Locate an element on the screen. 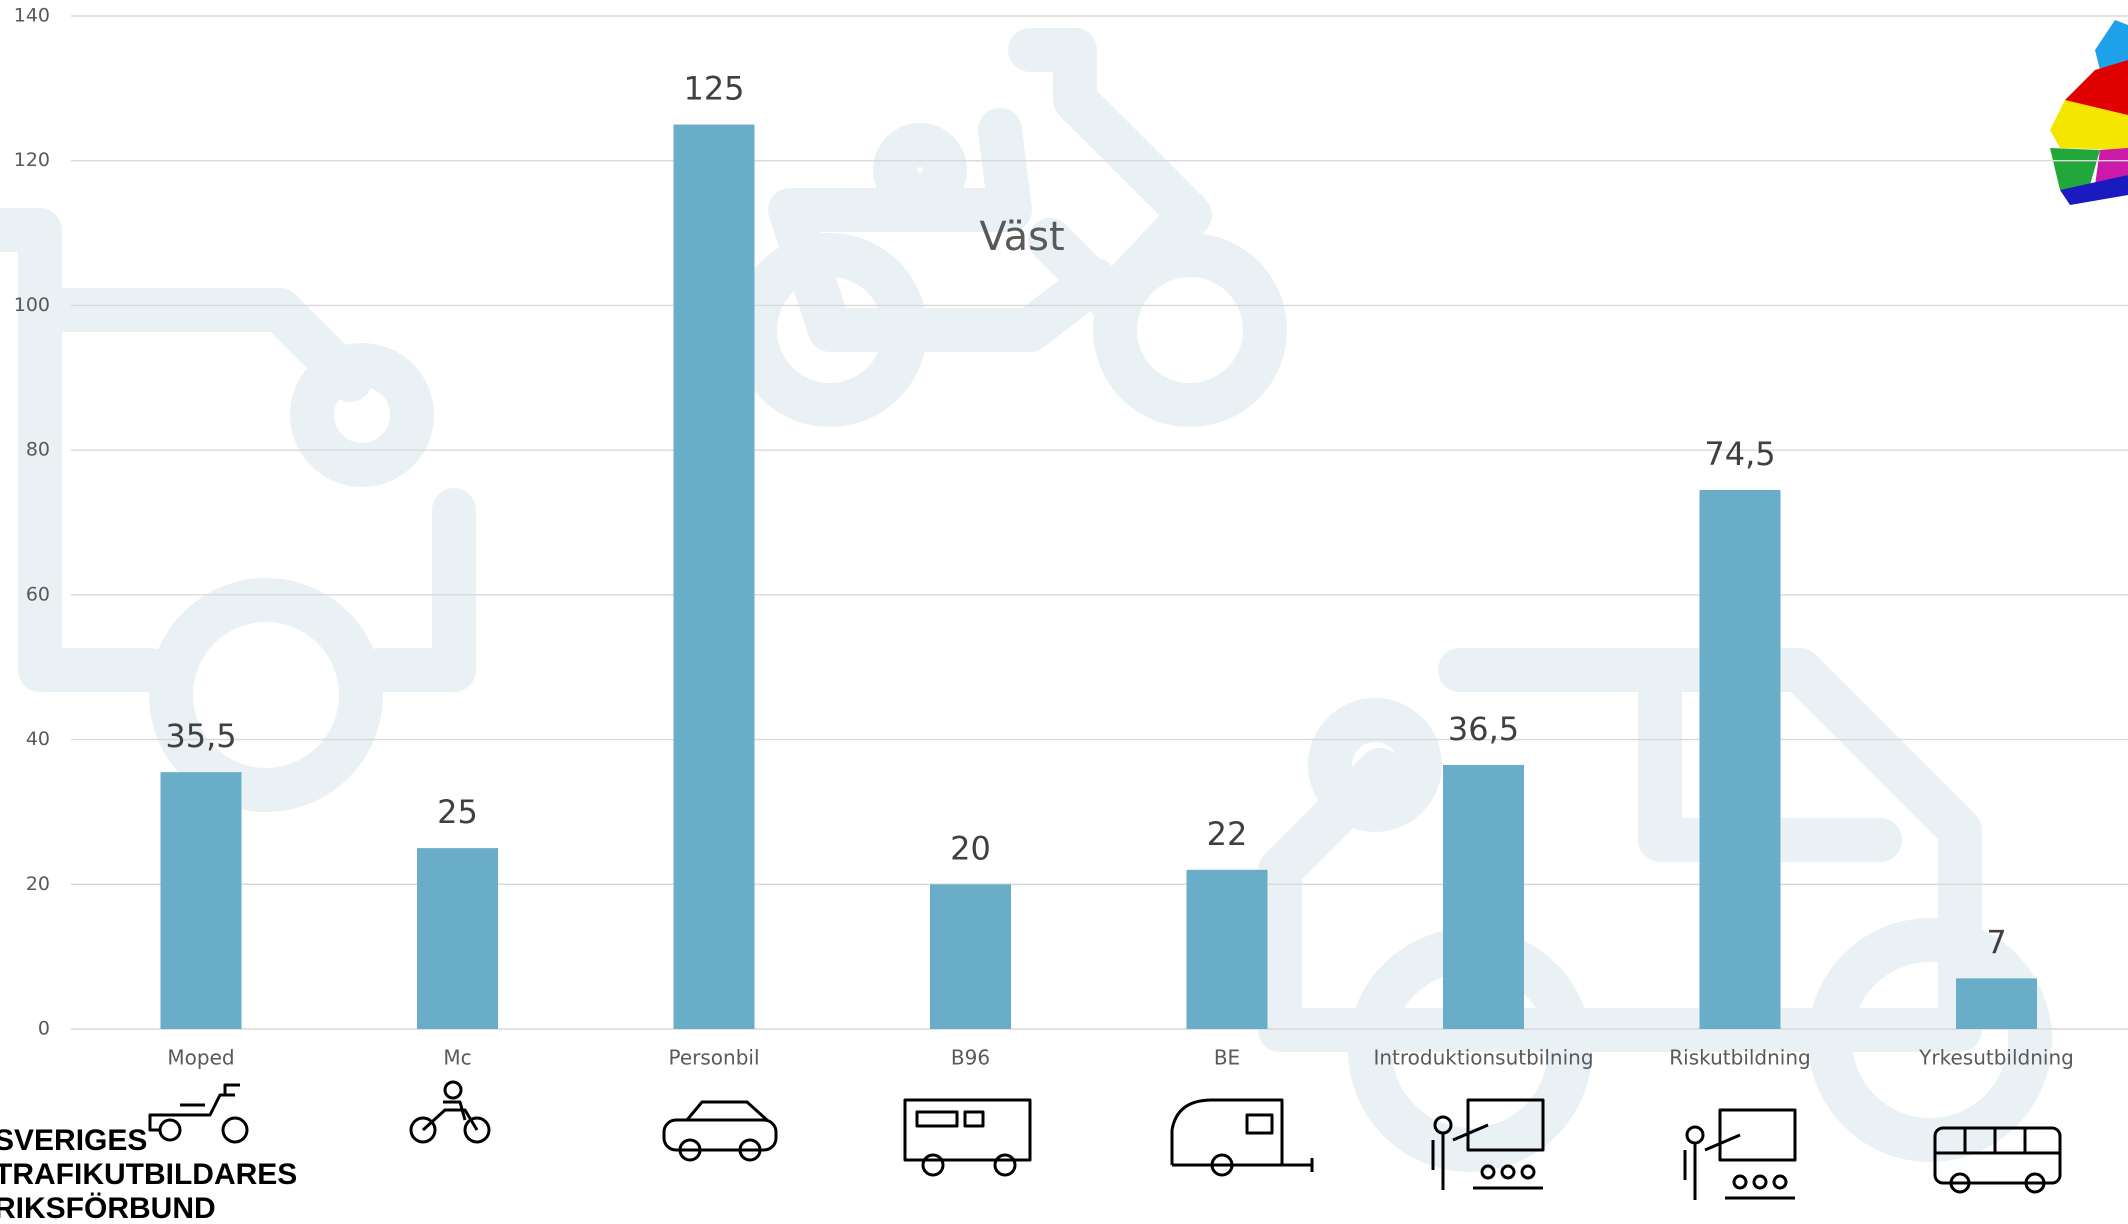 The width and height of the screenshot is (2128, 1224). value-label: 35,5 is located at coordinates (200, 736).